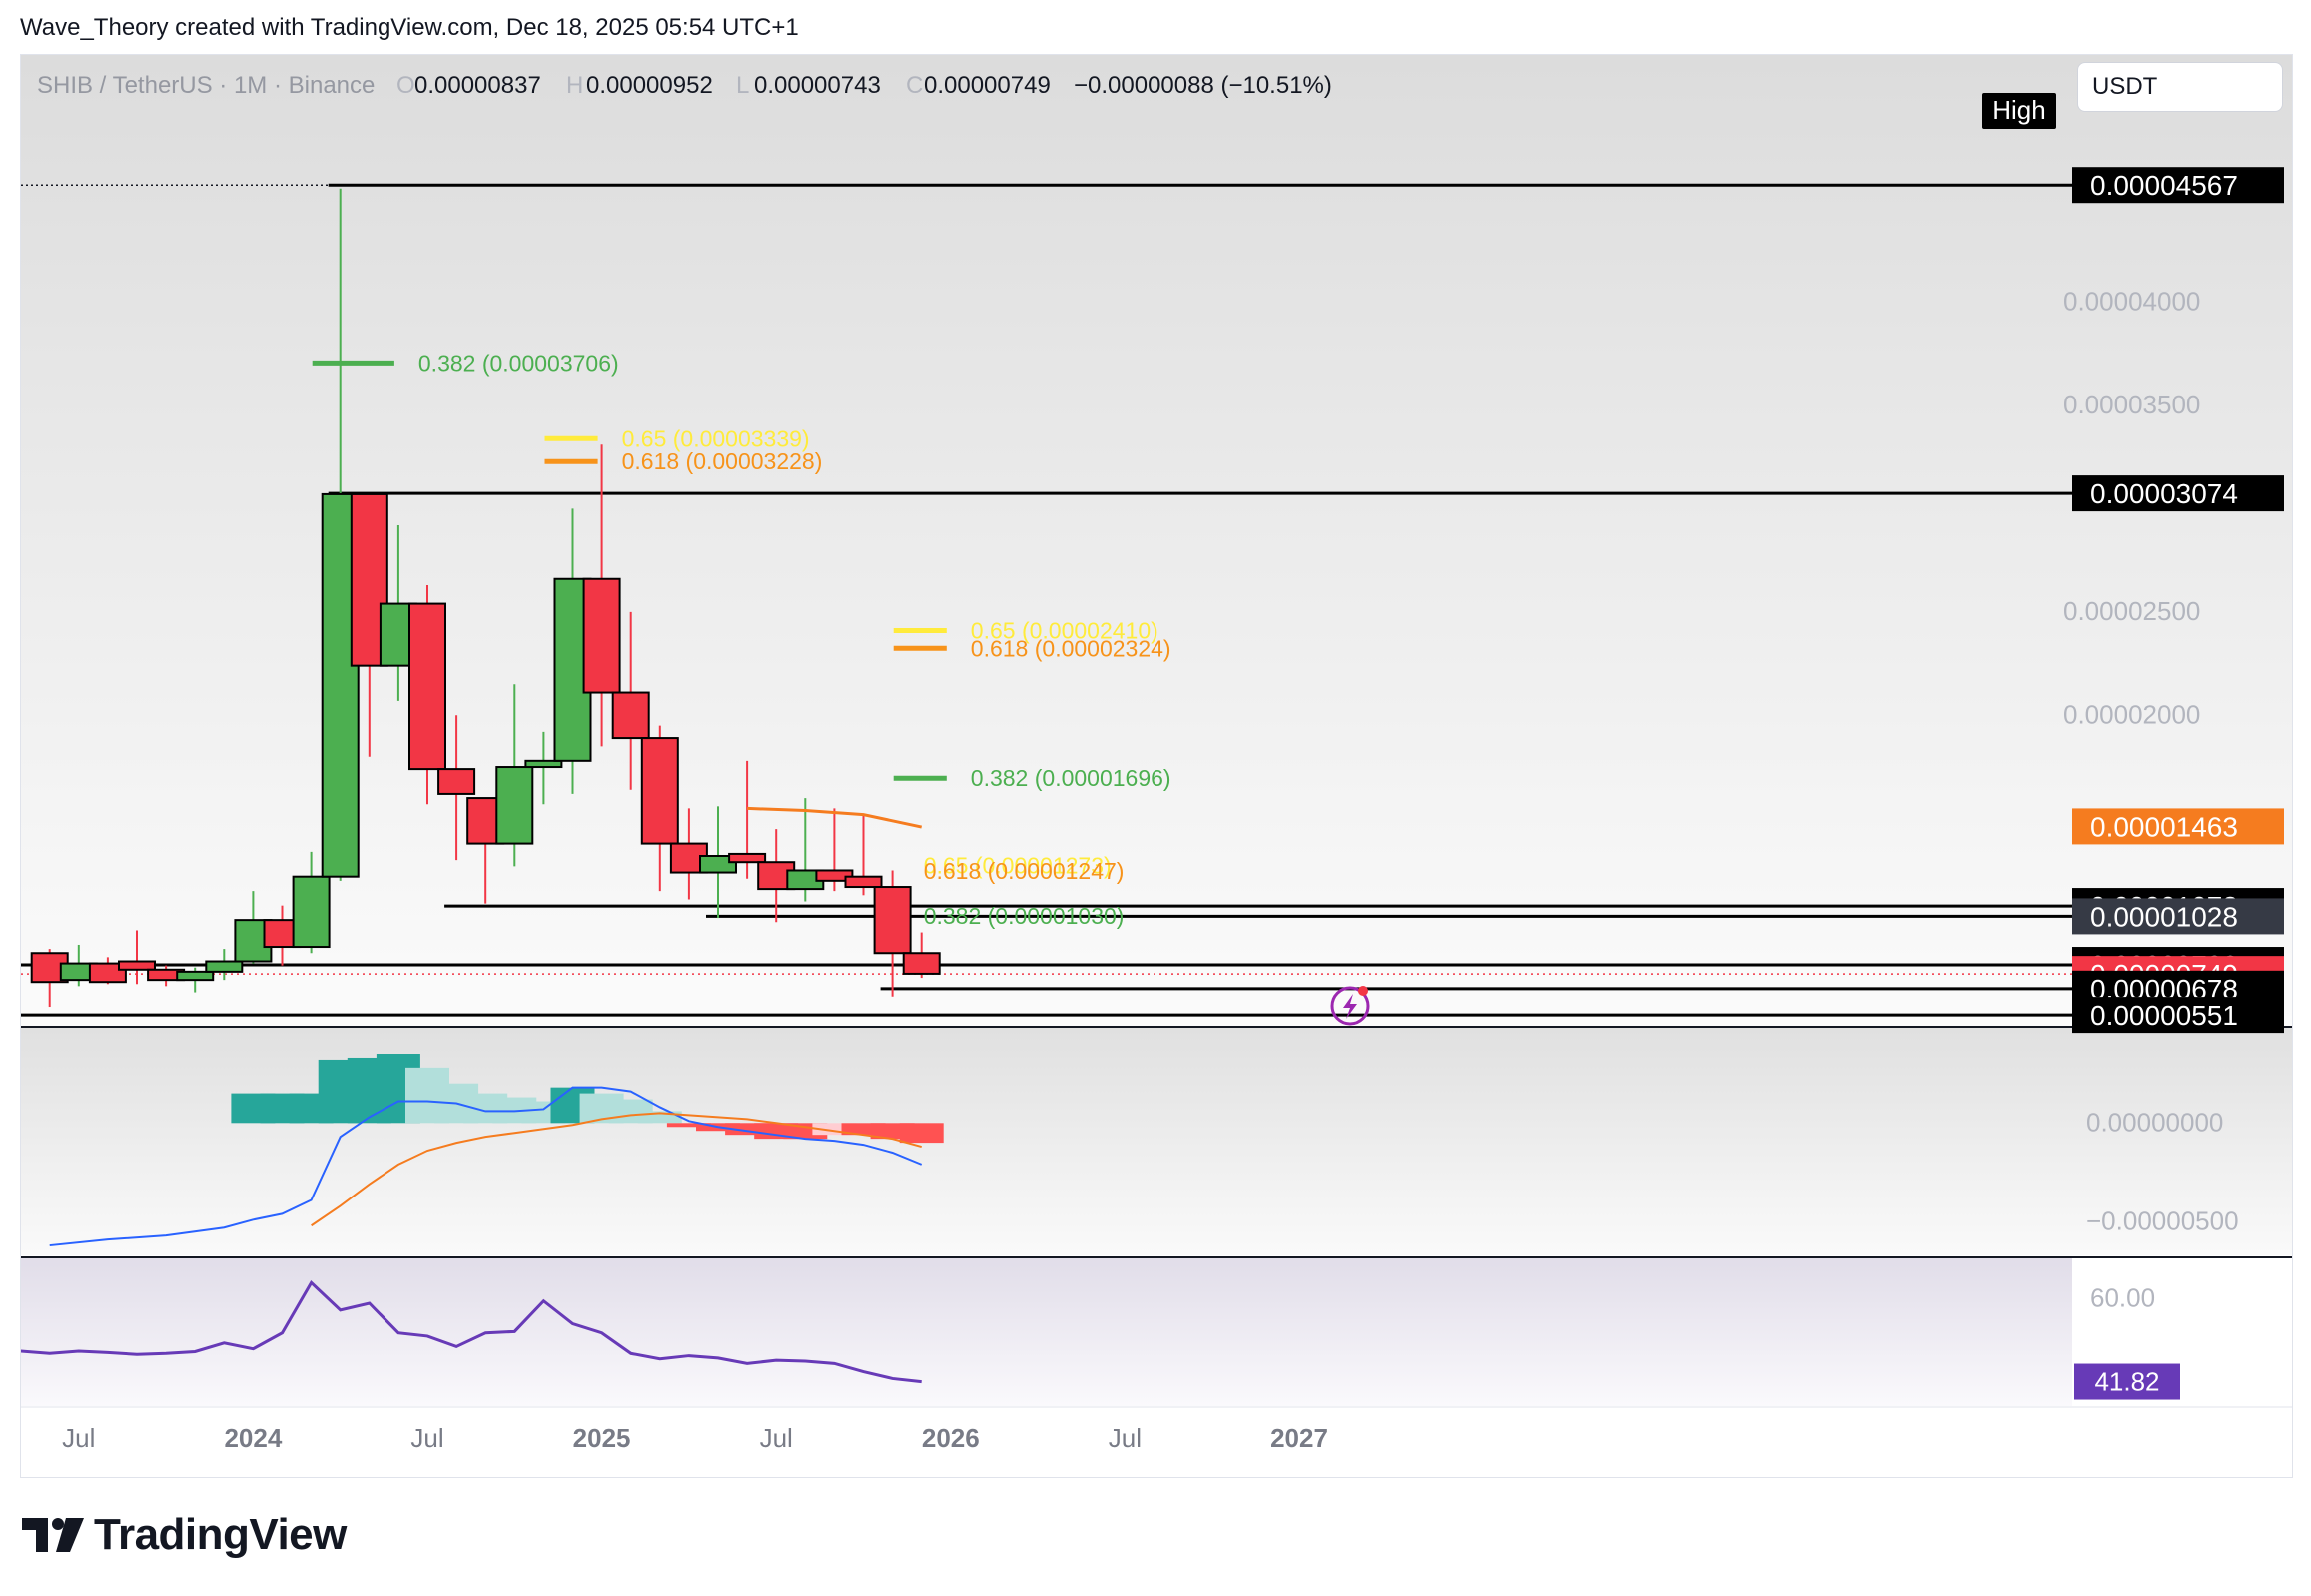  What do you see at coordinates (2180, 87) in the screenshot?
I see `currency-selector: USDT` at bounding box center [2180, 87].